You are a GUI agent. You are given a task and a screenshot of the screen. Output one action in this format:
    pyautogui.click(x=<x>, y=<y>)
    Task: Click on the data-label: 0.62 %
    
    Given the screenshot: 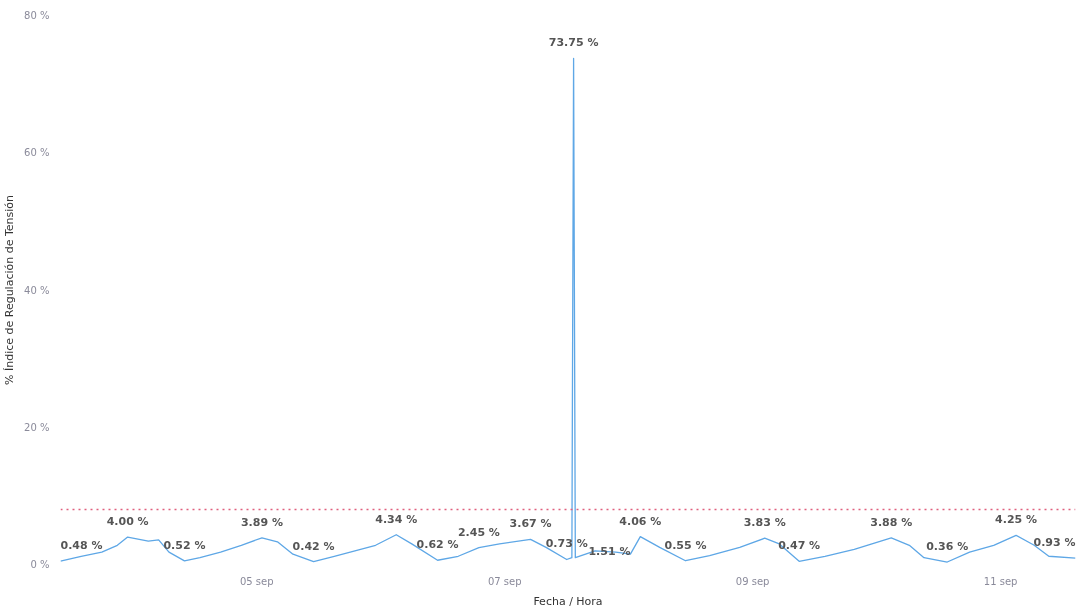 What is the action you would take?
    pyautogui.click(x=437, y=545)
    